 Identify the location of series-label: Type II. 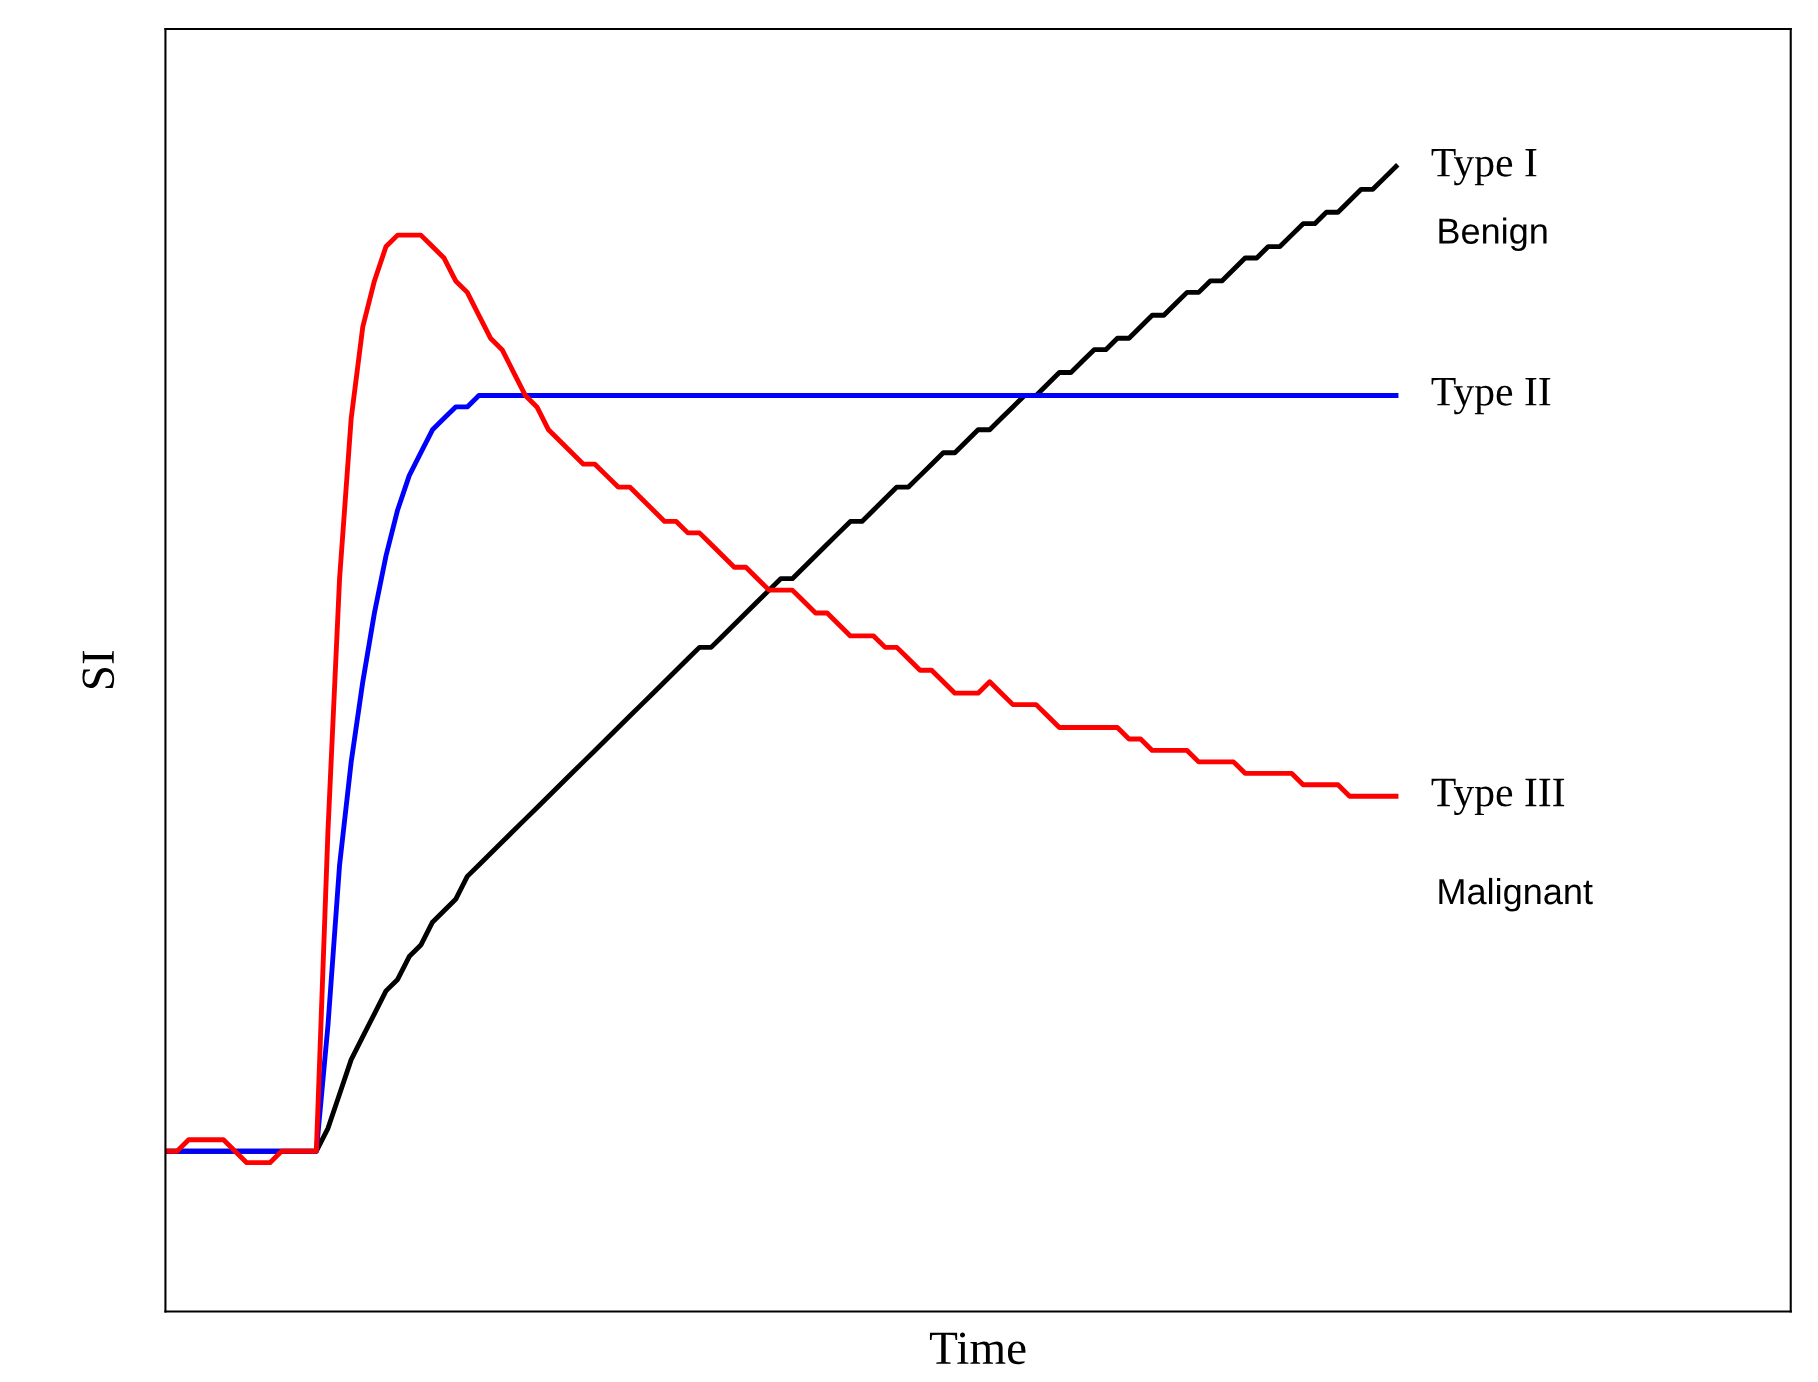
(1491, 396).